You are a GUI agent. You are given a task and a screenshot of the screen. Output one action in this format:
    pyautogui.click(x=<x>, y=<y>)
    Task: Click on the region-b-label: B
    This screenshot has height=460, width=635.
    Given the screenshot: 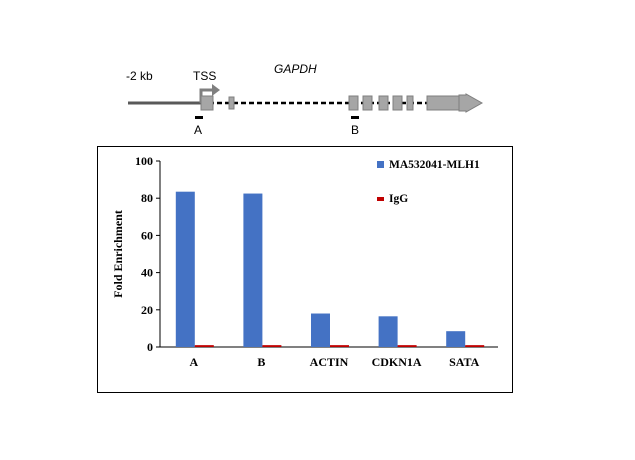 What is the action you would take?
    pyautogui.click(x=355, y=130)
    